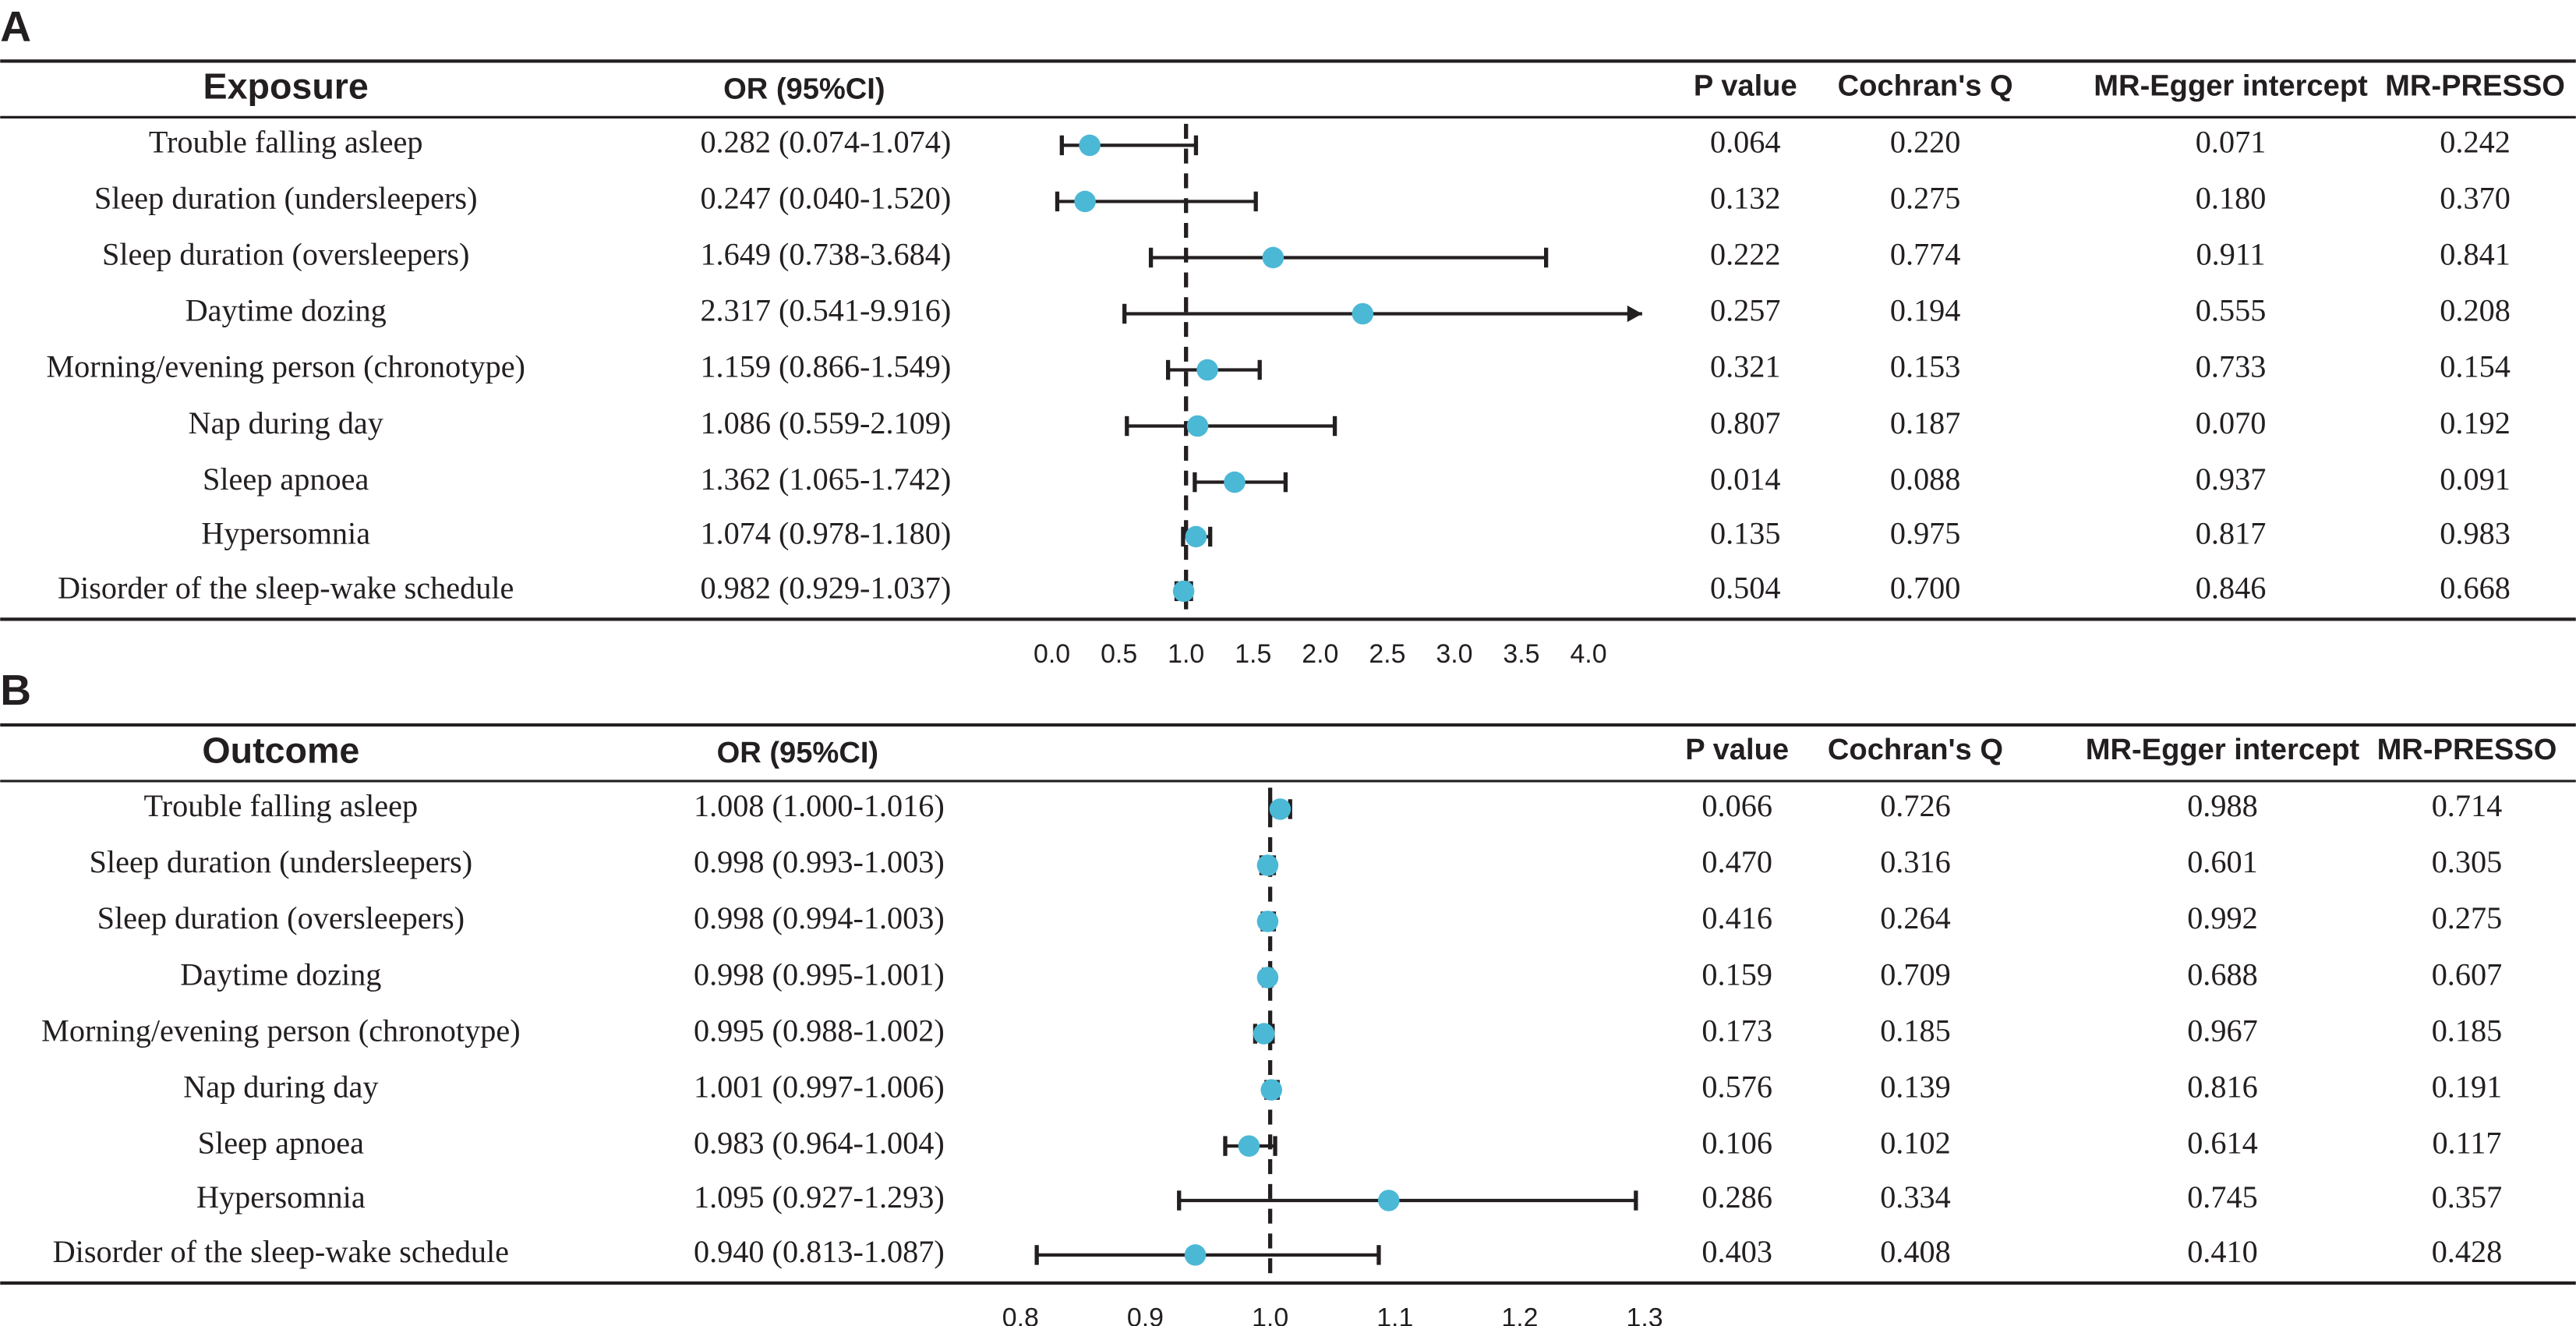 The height and width of the screenshot is (1326, 2576). What do you see at coordinates (2222, 917) in the screenshot?
I see `stat-cell: 0.992` at bounding box center [2222, 917].